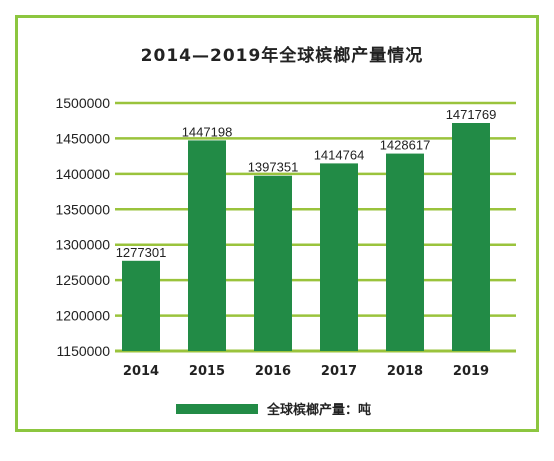 The width and height of the screenshot is (554, 461). I want to click on legend-label: 全球槟榔产量：吨, so click(318, 410).